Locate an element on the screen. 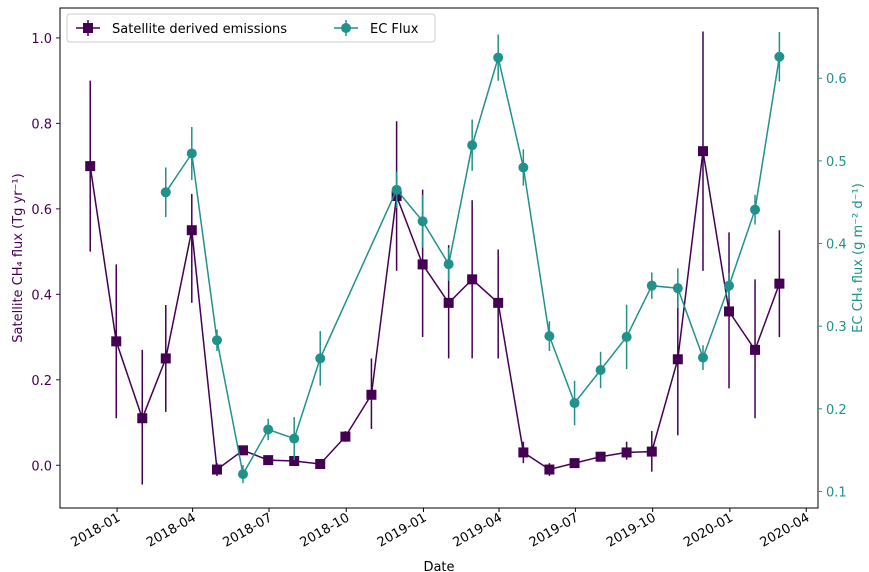 The height and width of the screenshot is (572, 869). y-left-axis-label: Satellite CH₄ flux (Tg yr⁻¹) is located at coordinates (18, 257).